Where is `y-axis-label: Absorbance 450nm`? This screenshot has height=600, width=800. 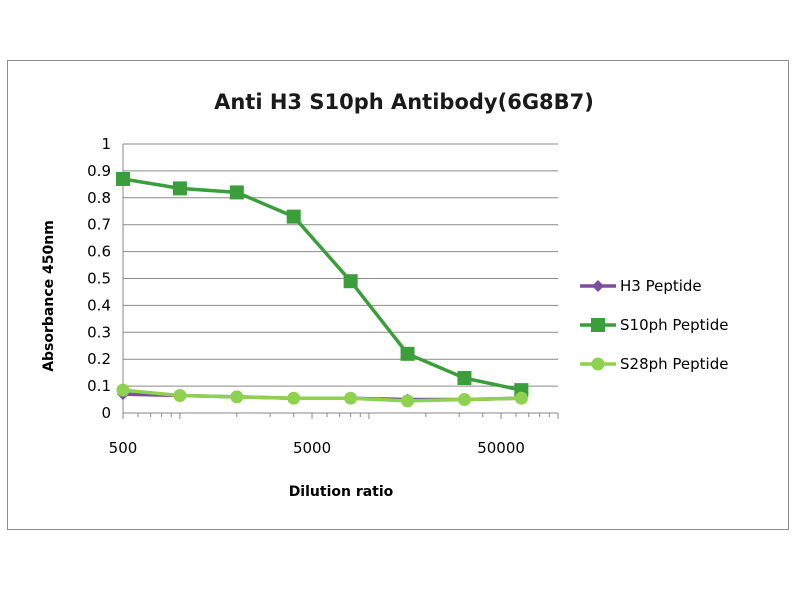 y-axis-label: Absorbance 450nm is located at coordinates (49, 296).